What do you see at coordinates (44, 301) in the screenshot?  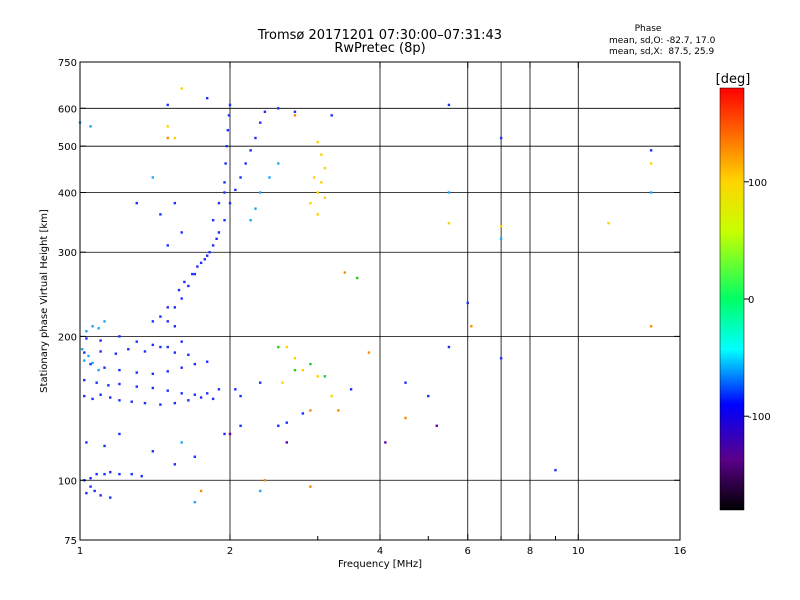 I see `y-axis-label: Stationary phase Virtual Height [km]` at bounding box center [44, 301].